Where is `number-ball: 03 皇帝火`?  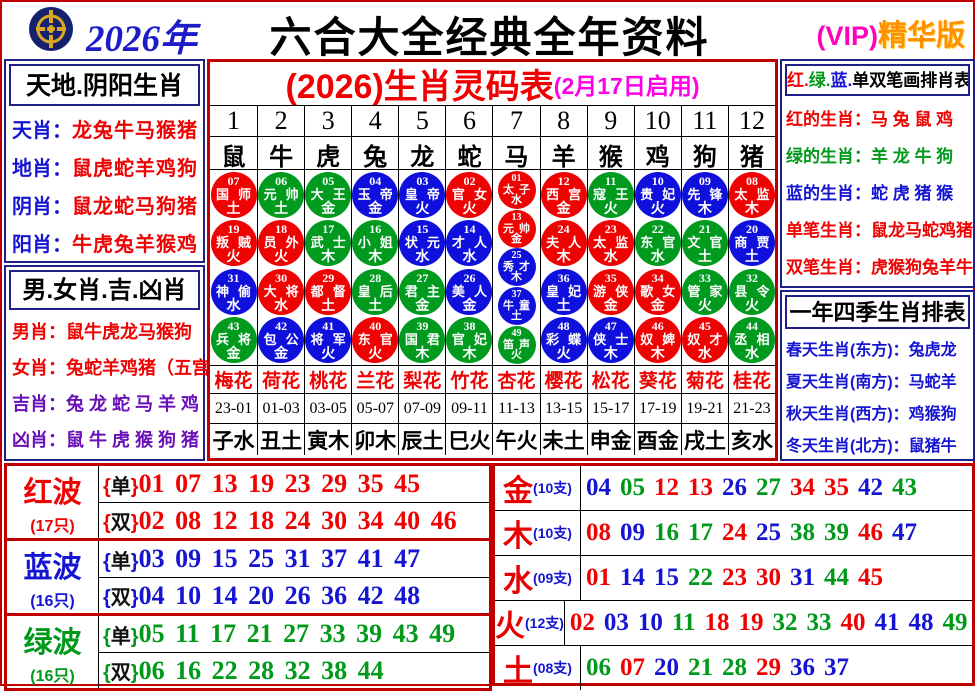
number-ball: 03 皇帝火 is located at coordinates (422, 195).